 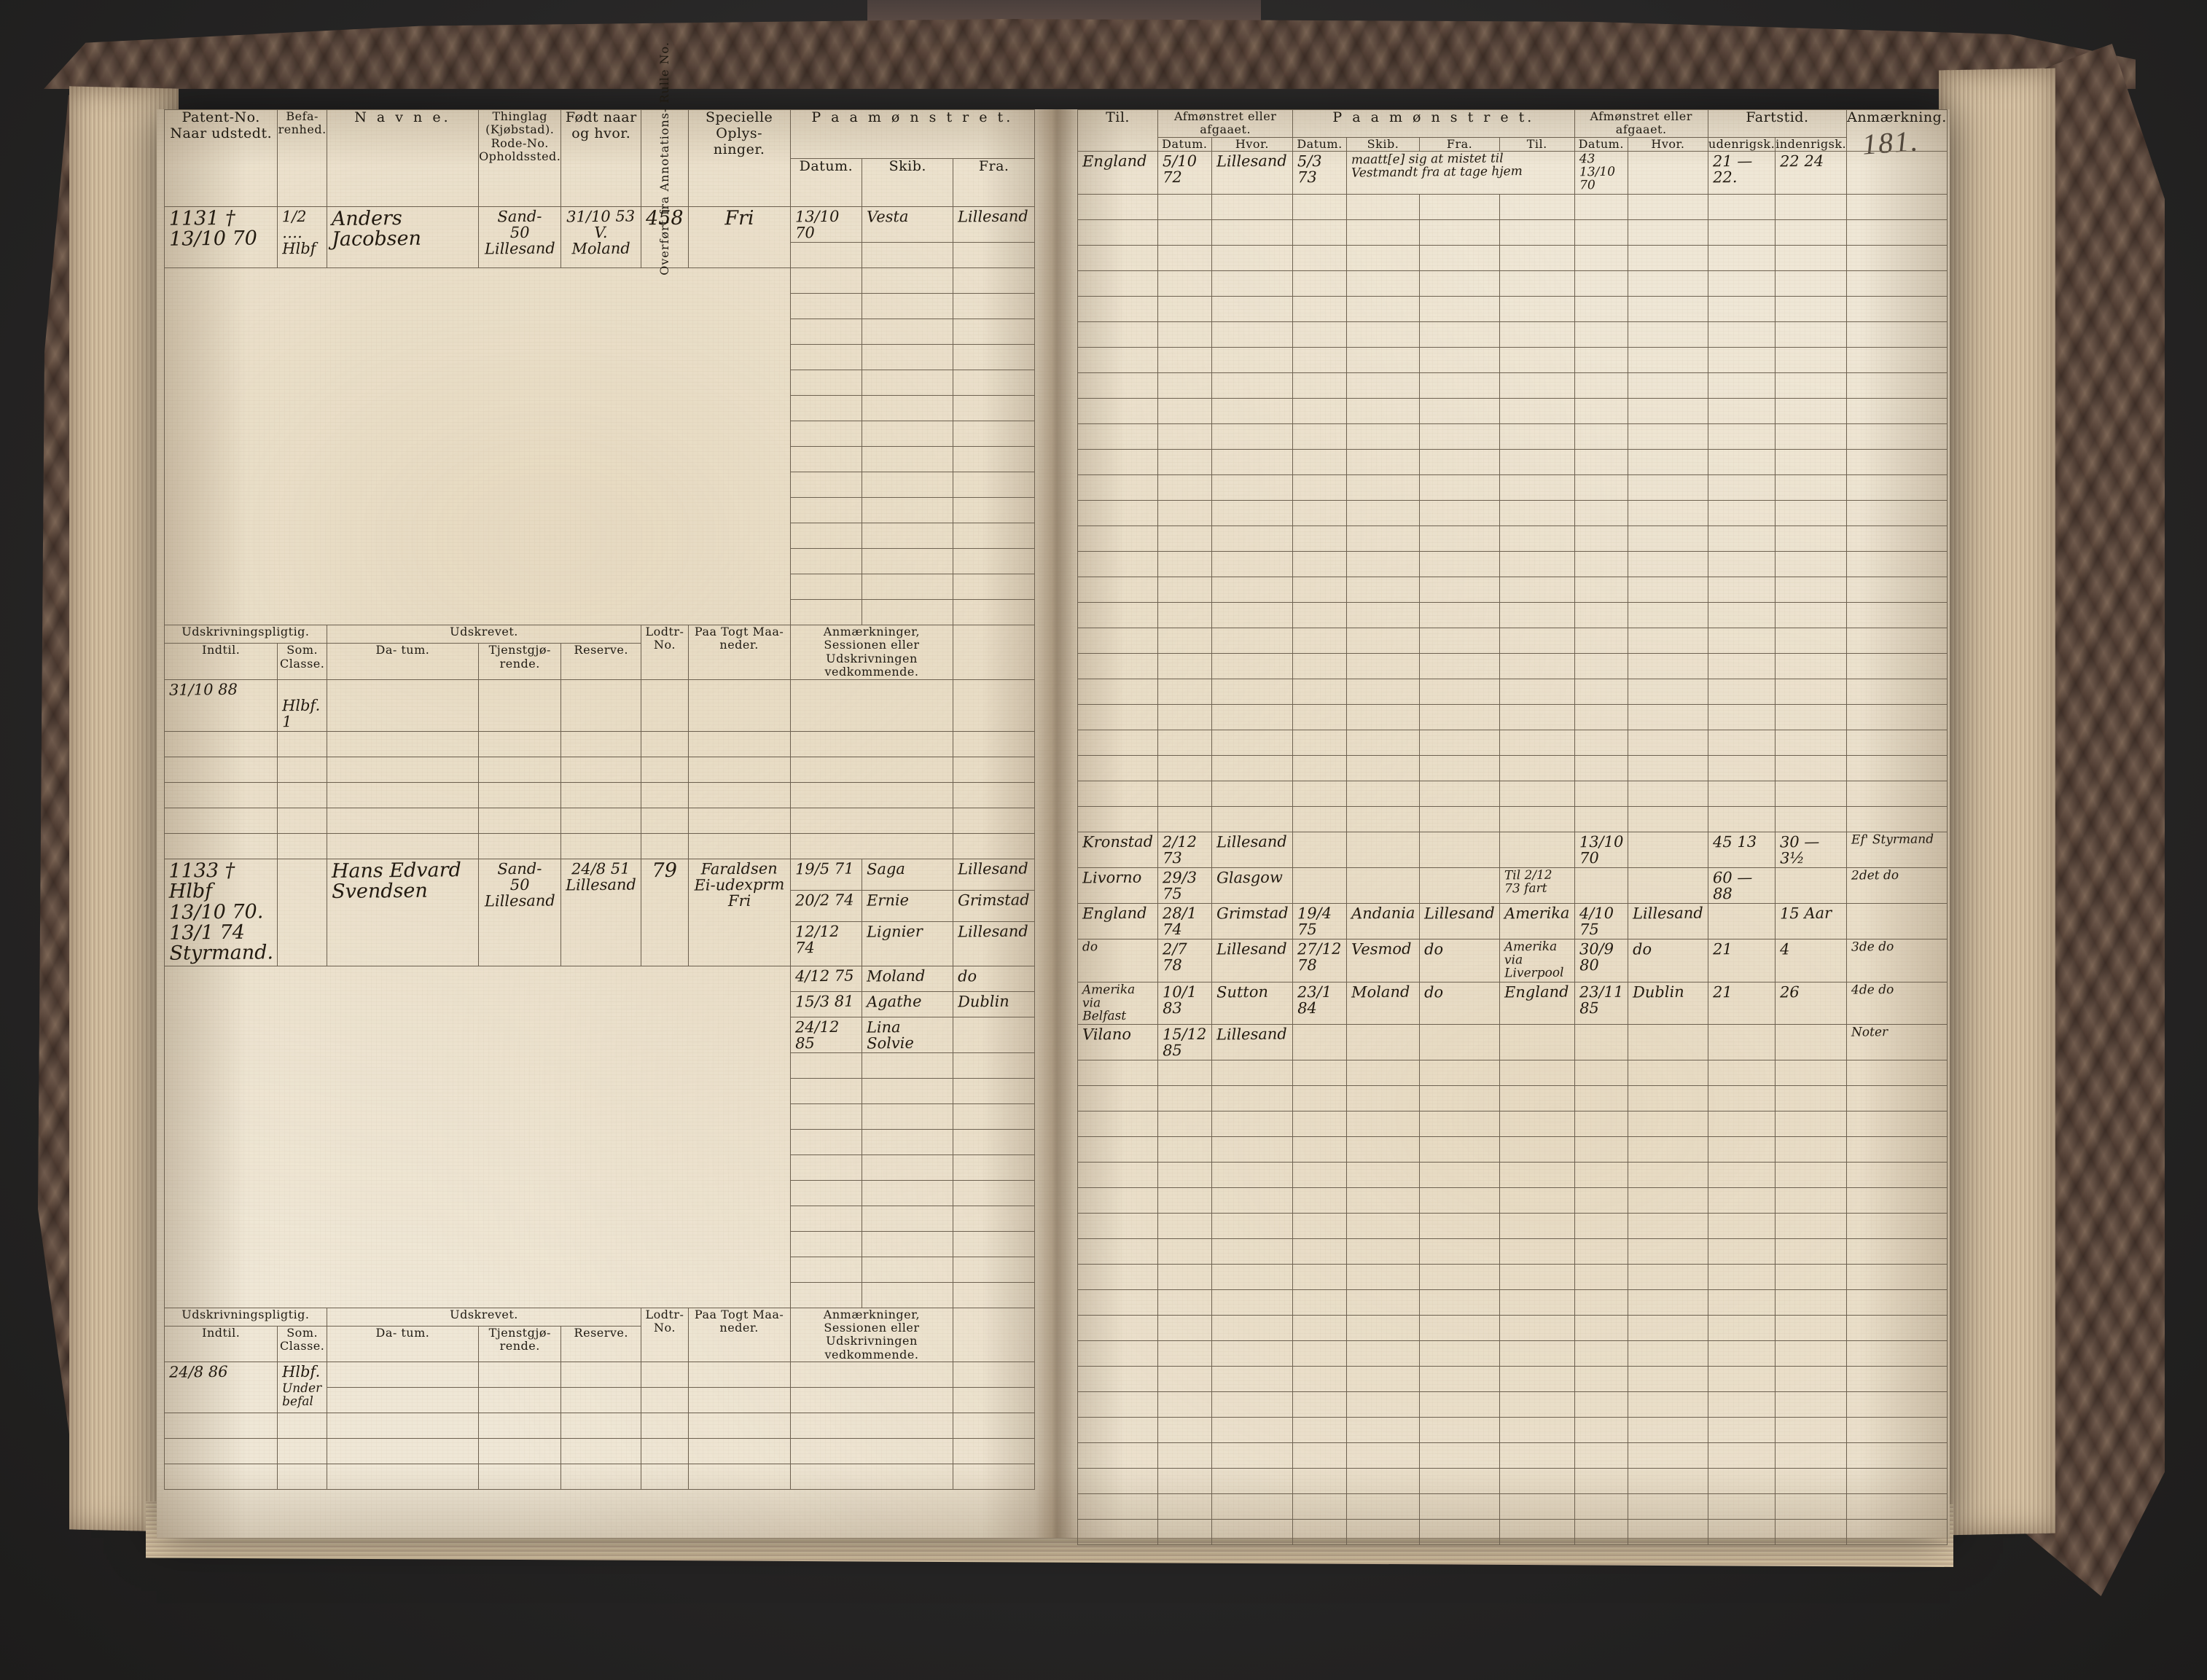 I want to click on header-afmonstret-group-2: Afmønstret eller afgaaet., so click(x=1641, y=124).